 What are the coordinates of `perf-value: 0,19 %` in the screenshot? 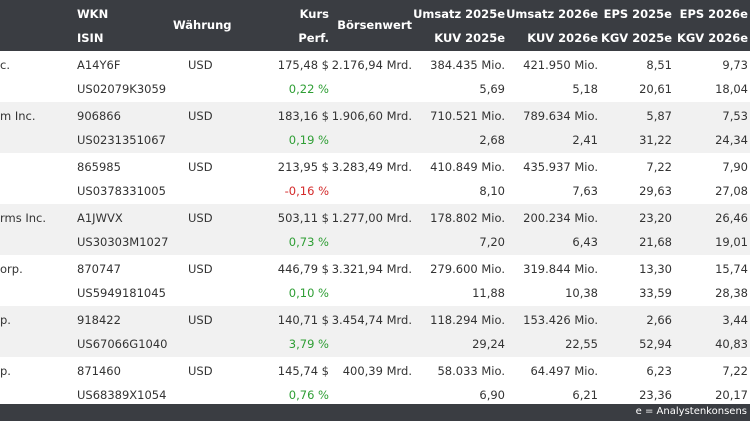 It's located at (308, 140).